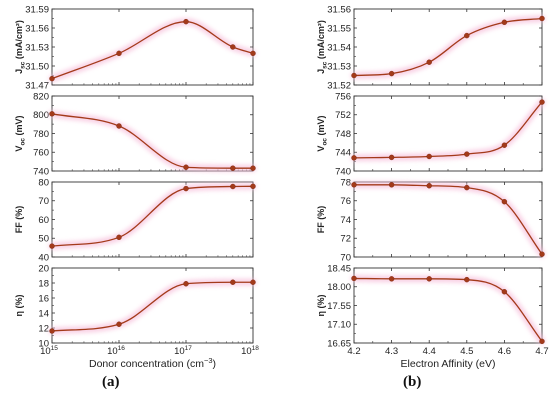 This screenshot has height=401, width=550. Describe the element at coordinates (343, 96) in the screenshot. I see `y-tick-label: 756` at that location.